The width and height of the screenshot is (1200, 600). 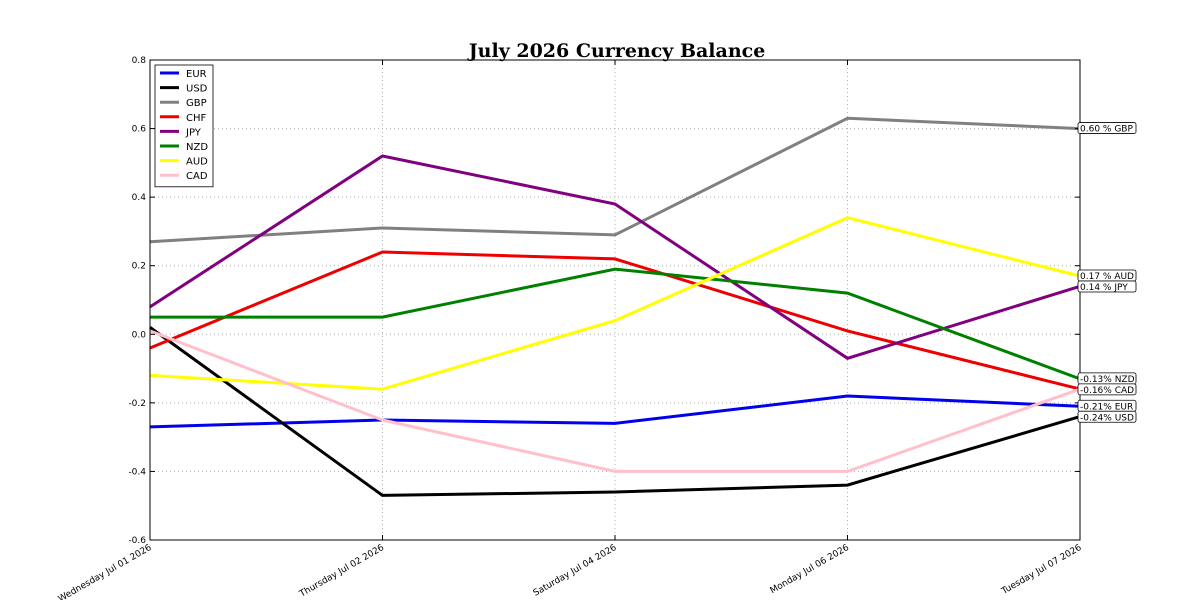 I want to click on end-label-text: -0.16% CAD, so click(x=1107, y=391).